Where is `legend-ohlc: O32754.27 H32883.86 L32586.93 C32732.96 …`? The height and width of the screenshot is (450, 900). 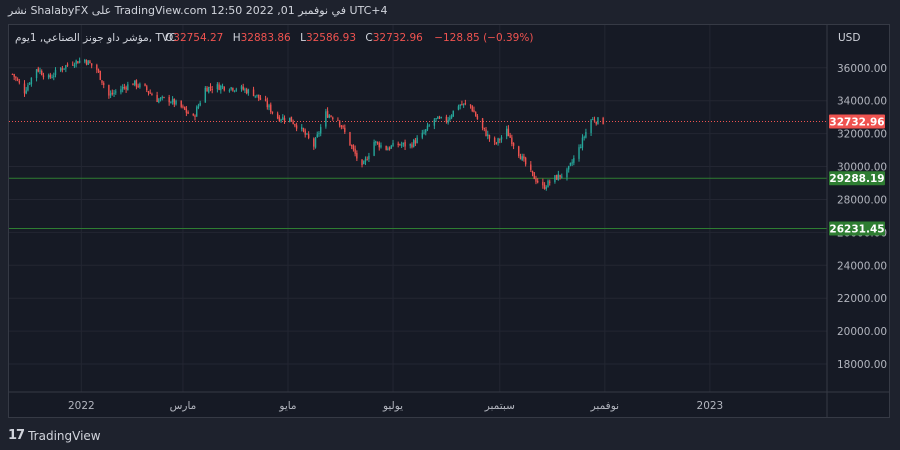
legend-ohlc: O32754.27 H32883.86 L32586.93 C32732.96 … is located at coordinates (349, 38).